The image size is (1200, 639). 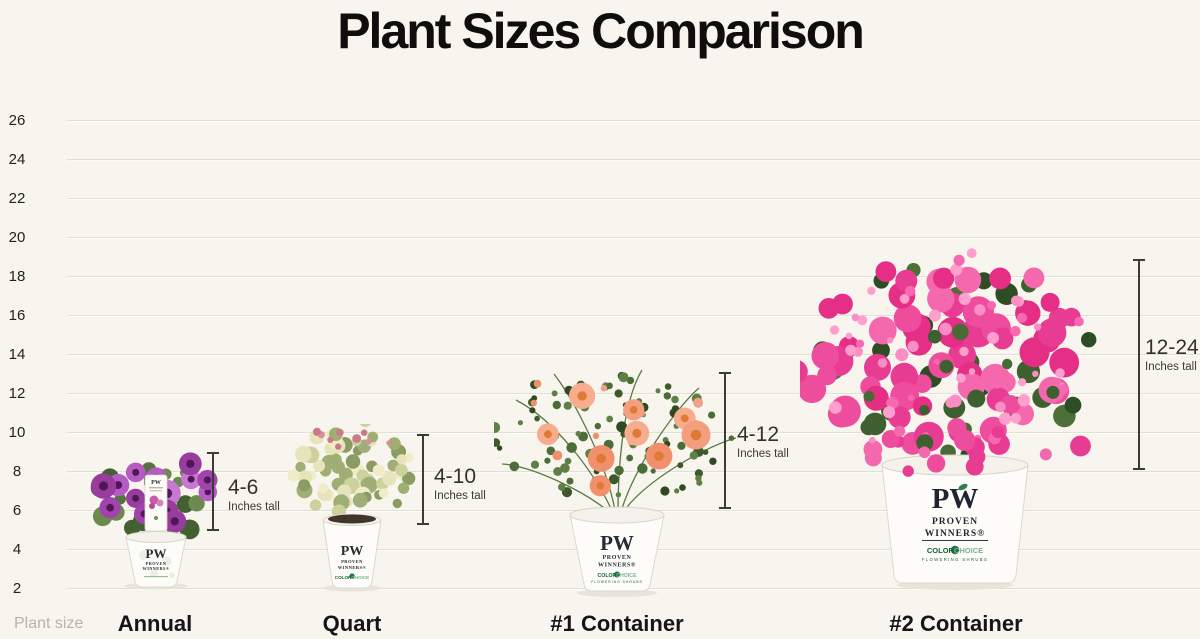 I want to click on y-tick-label-20: 20, so click(x=17, y=237).